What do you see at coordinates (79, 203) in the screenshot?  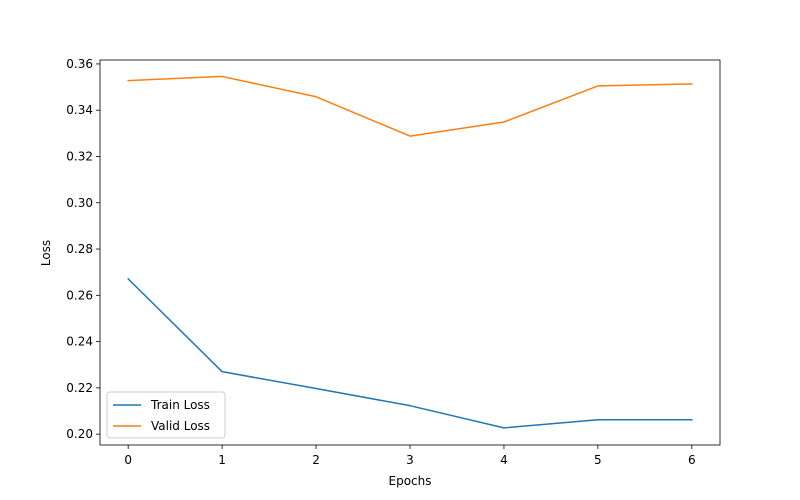 I see `y-tick-label: 0.30` at bounding box center [79, 203].